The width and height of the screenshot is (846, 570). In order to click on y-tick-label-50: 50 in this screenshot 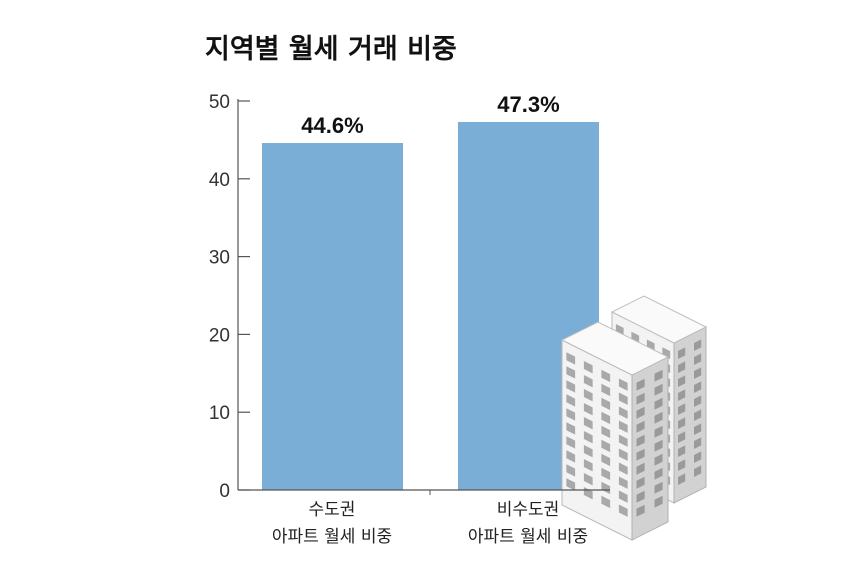, I will do `click(219, 102)`.